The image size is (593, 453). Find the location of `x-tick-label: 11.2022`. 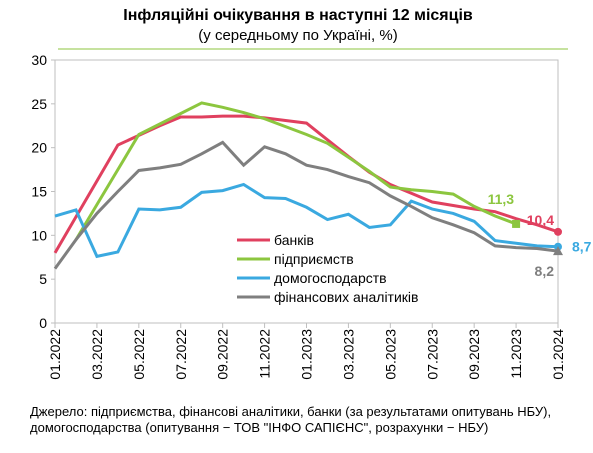

x-tick-label: 11.2022 is located at coordinates (265, 354).